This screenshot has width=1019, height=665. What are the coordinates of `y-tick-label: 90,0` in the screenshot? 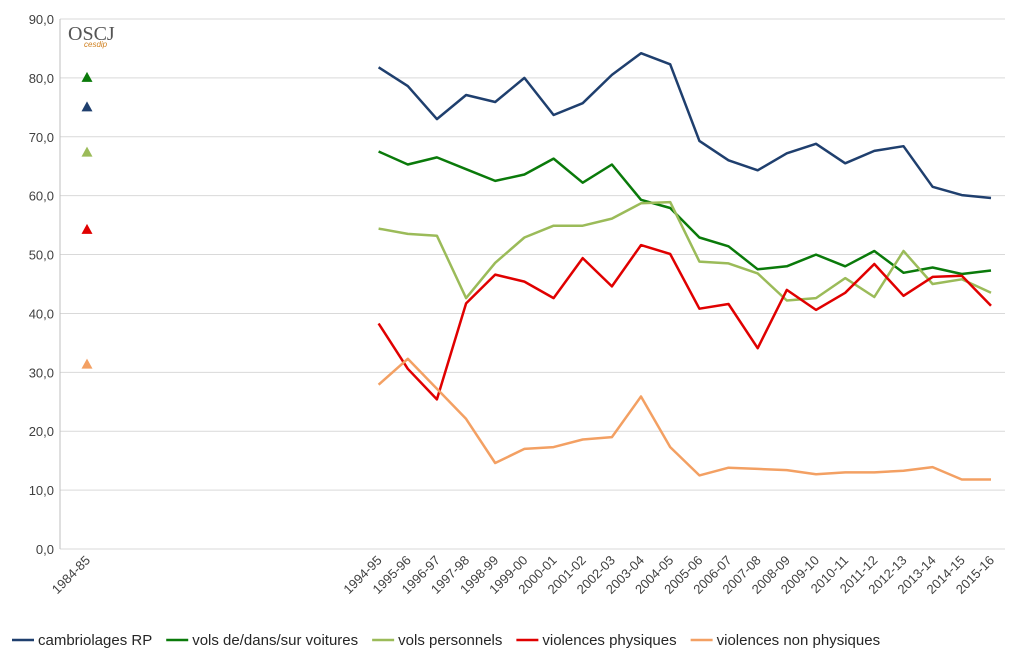 It's located at (41, 19).